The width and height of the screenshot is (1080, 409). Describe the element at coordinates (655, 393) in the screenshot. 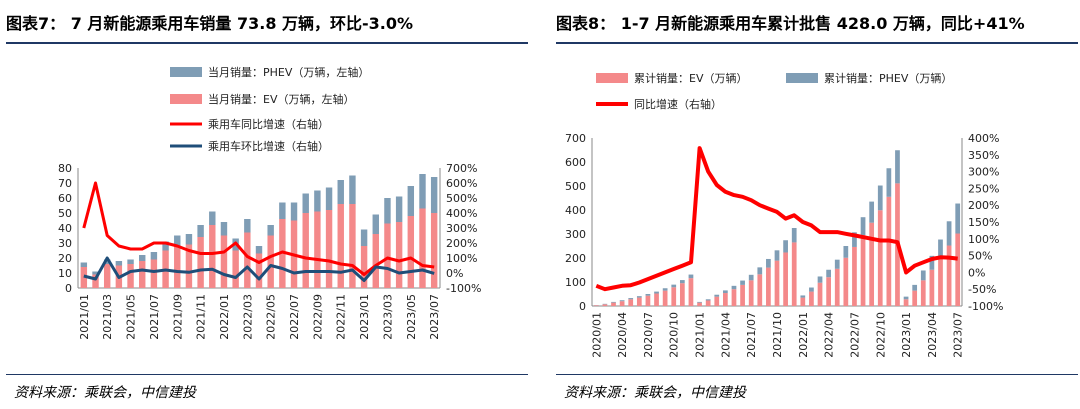

I see `right-chart-source: 资料来源：乘联会，中信建投` at that location.